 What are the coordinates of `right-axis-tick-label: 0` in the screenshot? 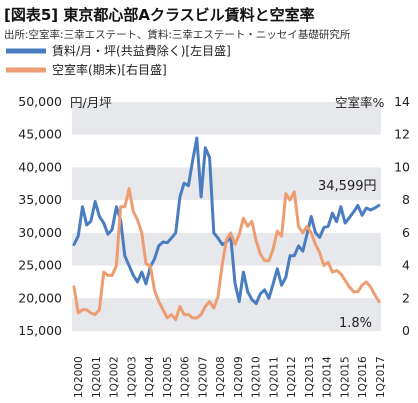 It's located at (406, 330).